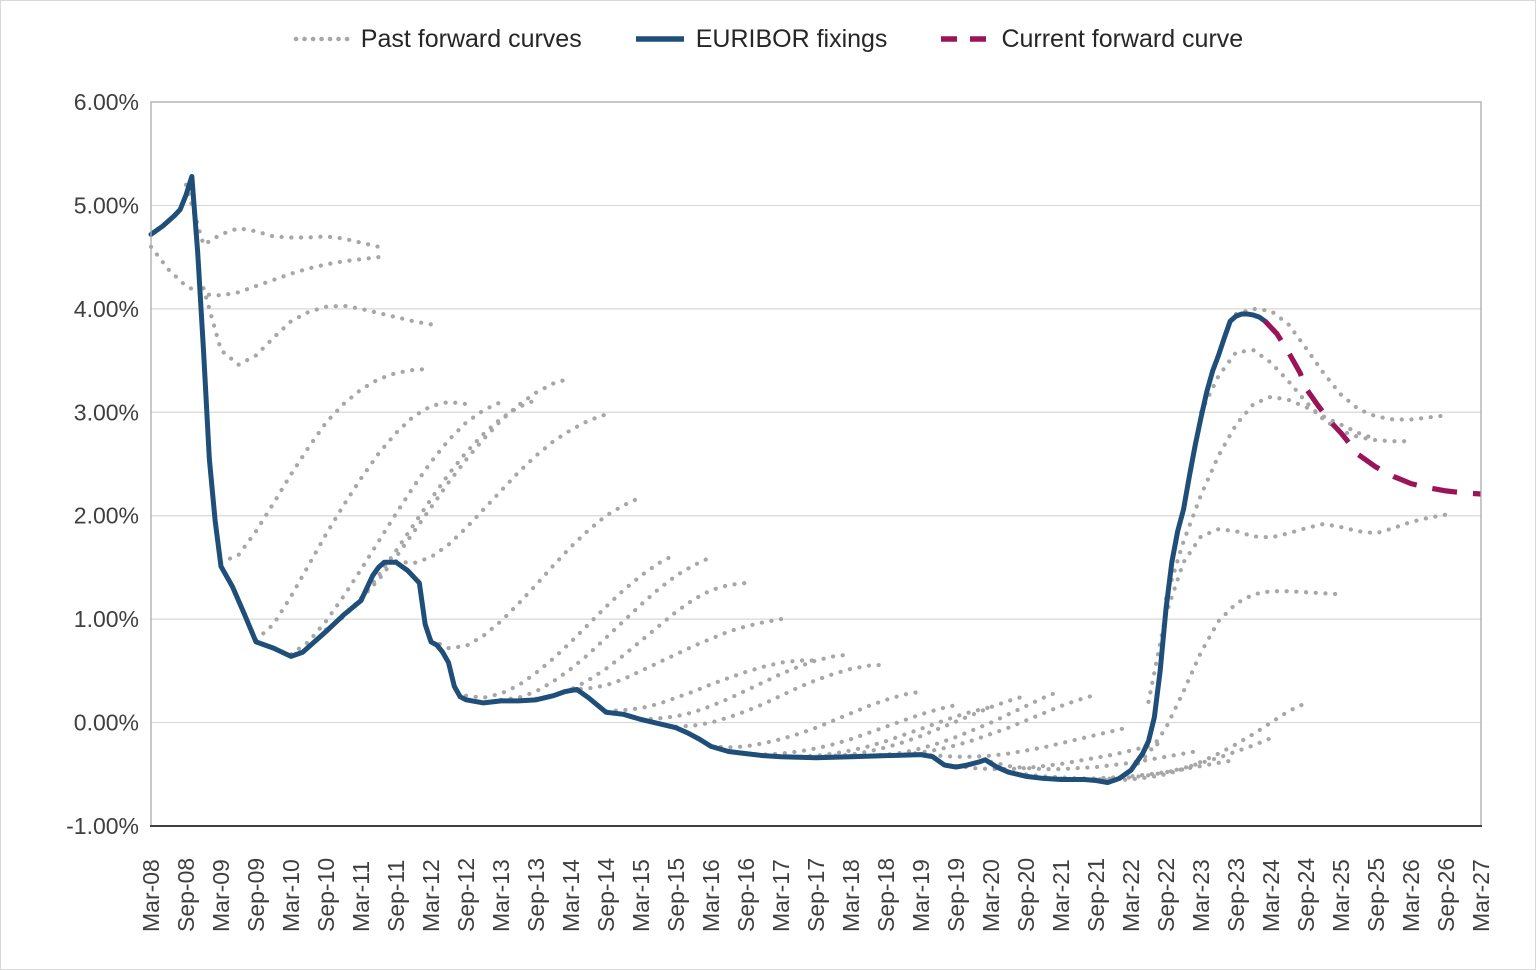 This screenshot has height=970, width=1536. Describe the element at coordinates (471, 39) in the screenshot. I see `legend-label-past-forward-curves: Past forward curves` at that location.